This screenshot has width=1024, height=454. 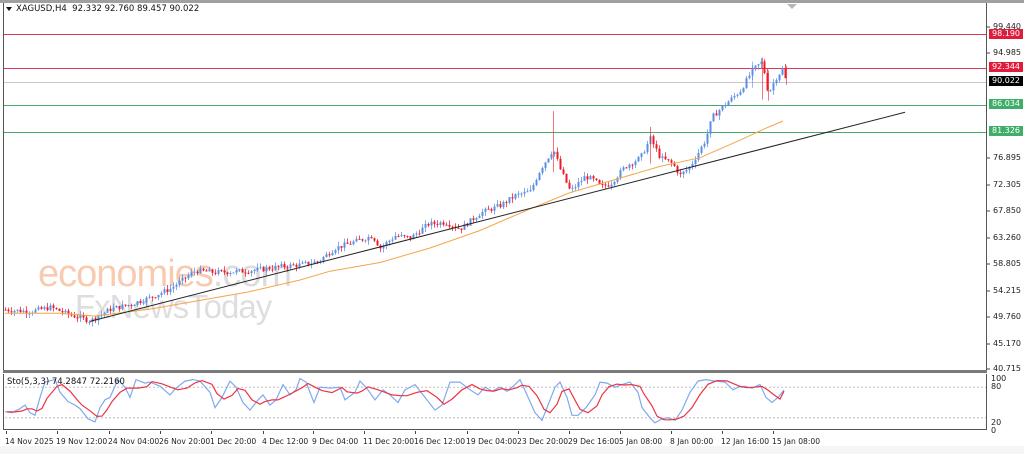 I want to click on sto-level-80: 80, so click(x=996, y=386).